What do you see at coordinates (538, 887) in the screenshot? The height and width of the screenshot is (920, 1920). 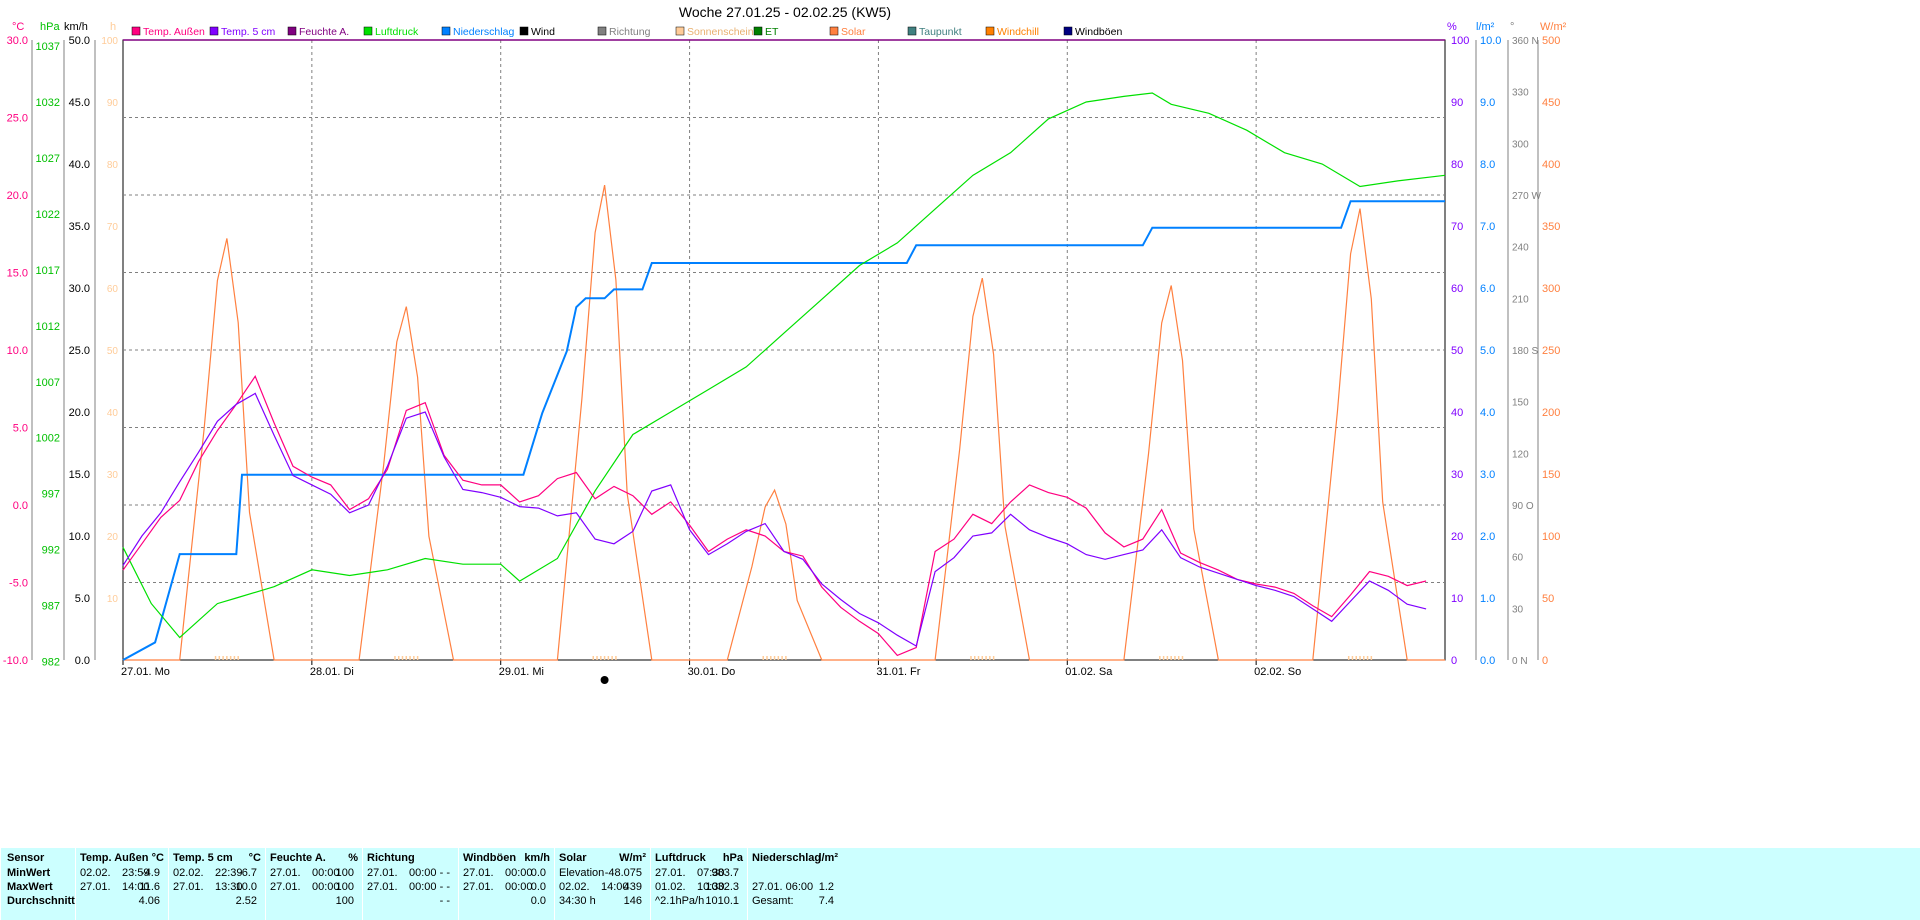 I see `cell-gusts-1-value: 0.0` at bounding box center [538, 887].